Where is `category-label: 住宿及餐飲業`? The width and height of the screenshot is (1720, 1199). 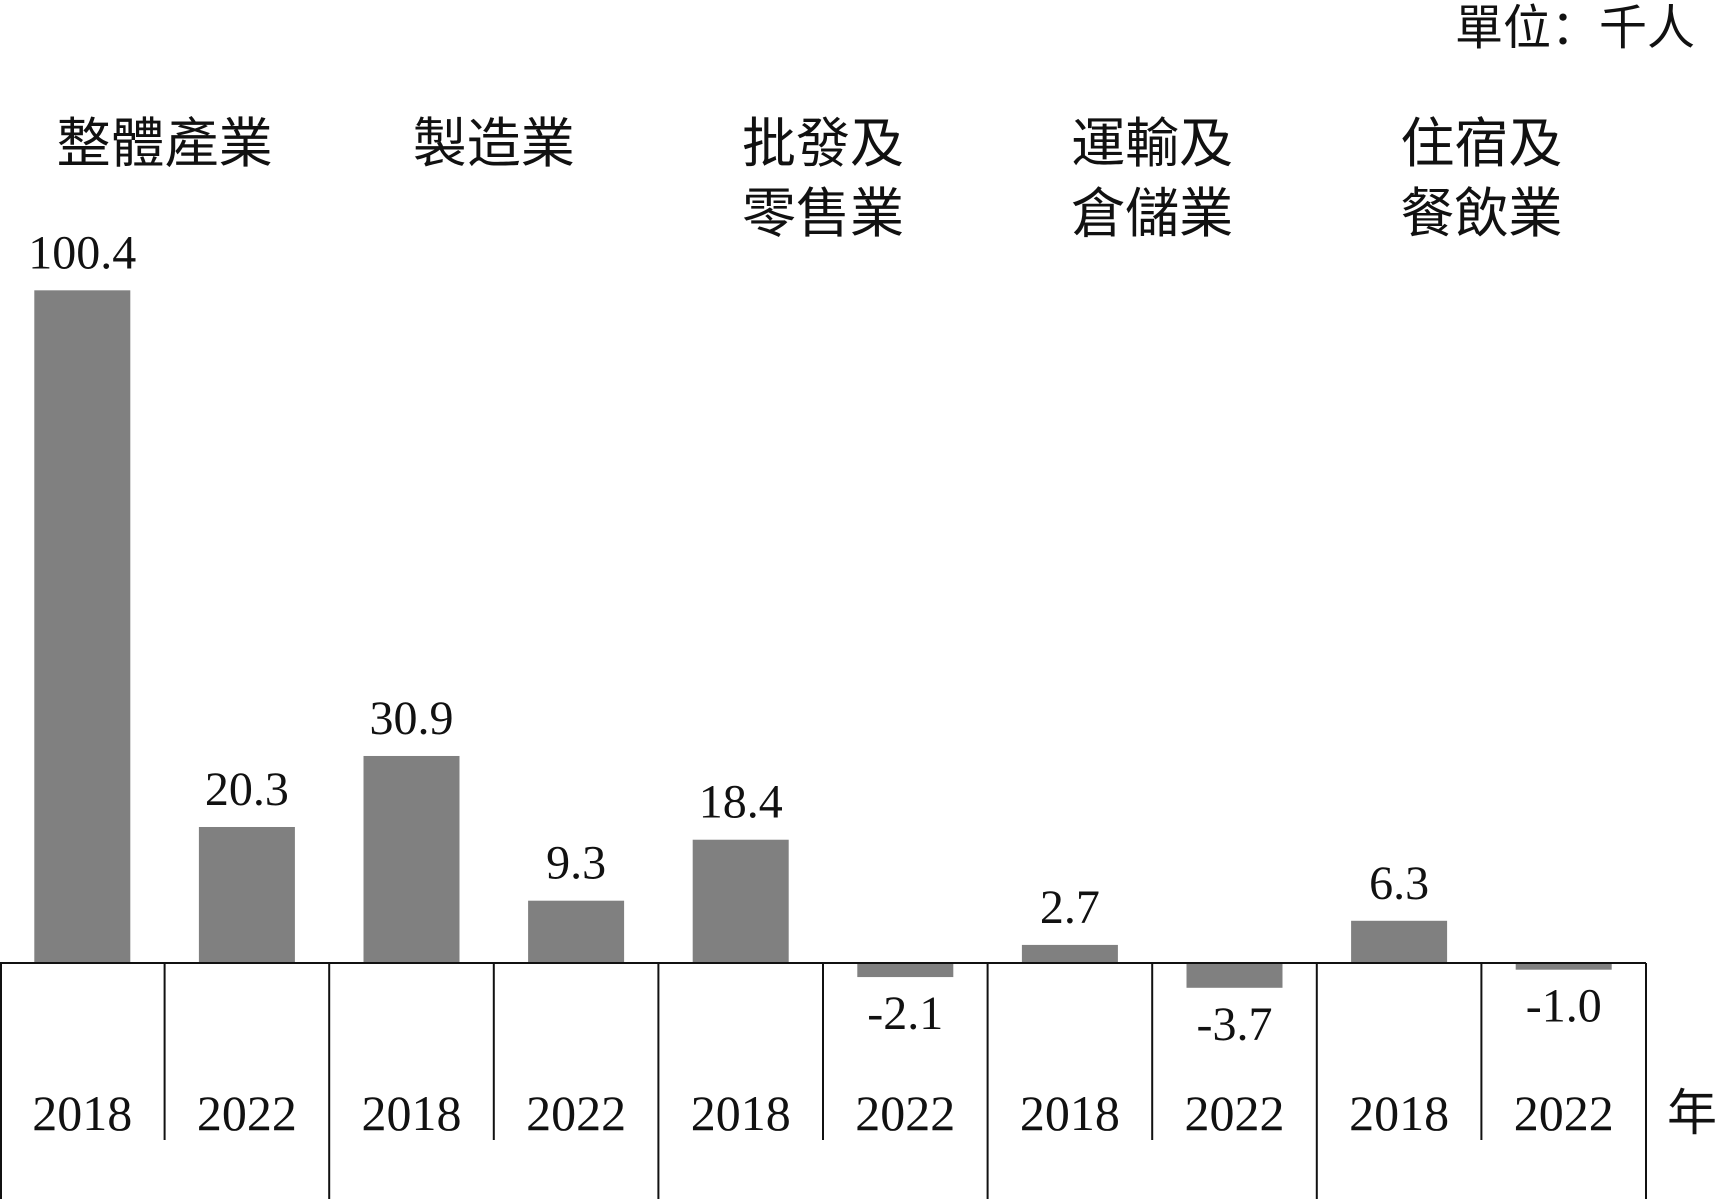 category-label: 住宿及餐飲業 is located at coordinates (1481, 179).